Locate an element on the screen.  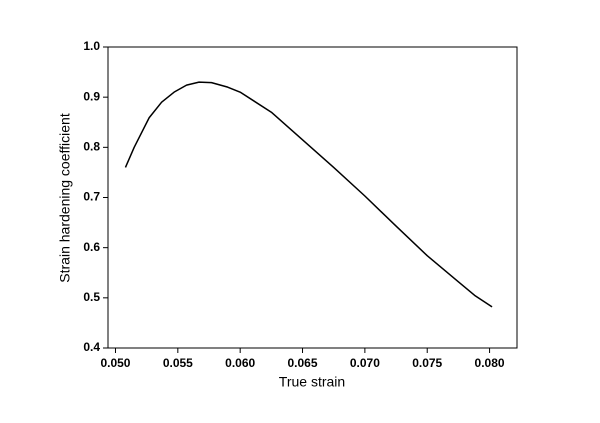
y-tick-label: 0.6 is located at coordinates (91, 247).